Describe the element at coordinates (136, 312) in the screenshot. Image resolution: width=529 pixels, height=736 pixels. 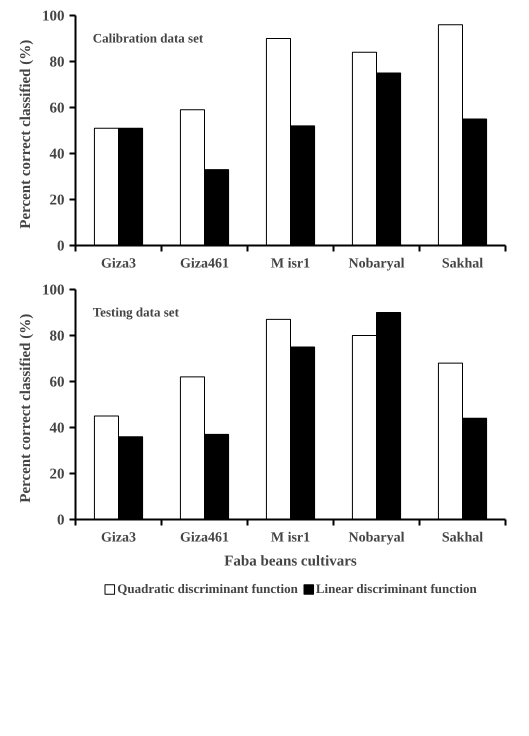
I see `text: Testing data set` at that location.